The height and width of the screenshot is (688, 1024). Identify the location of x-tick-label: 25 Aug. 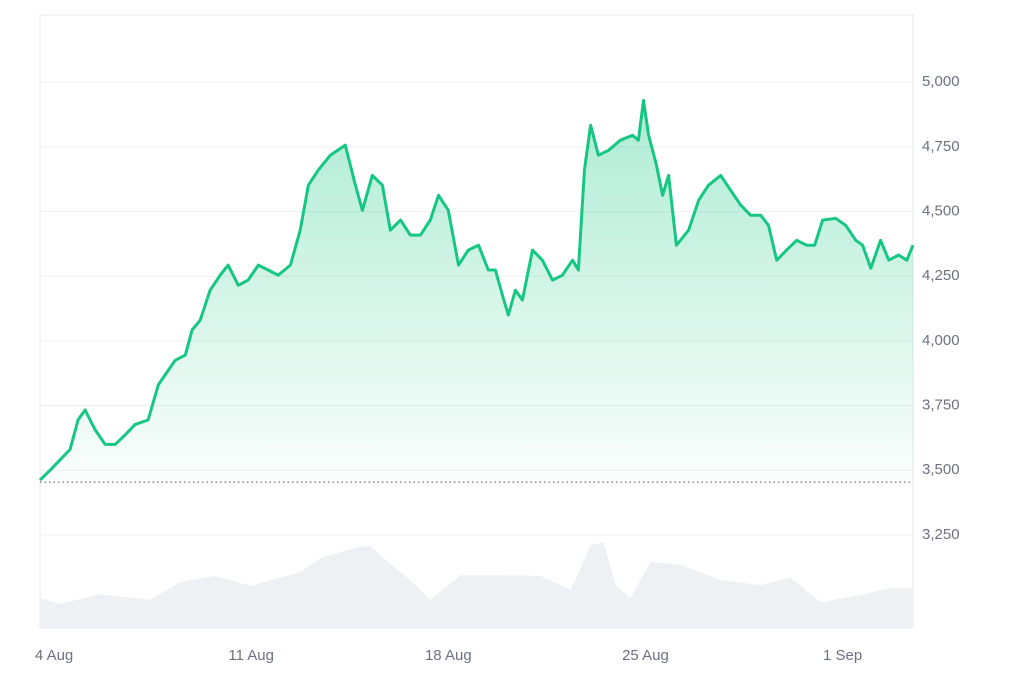
(645, 655).